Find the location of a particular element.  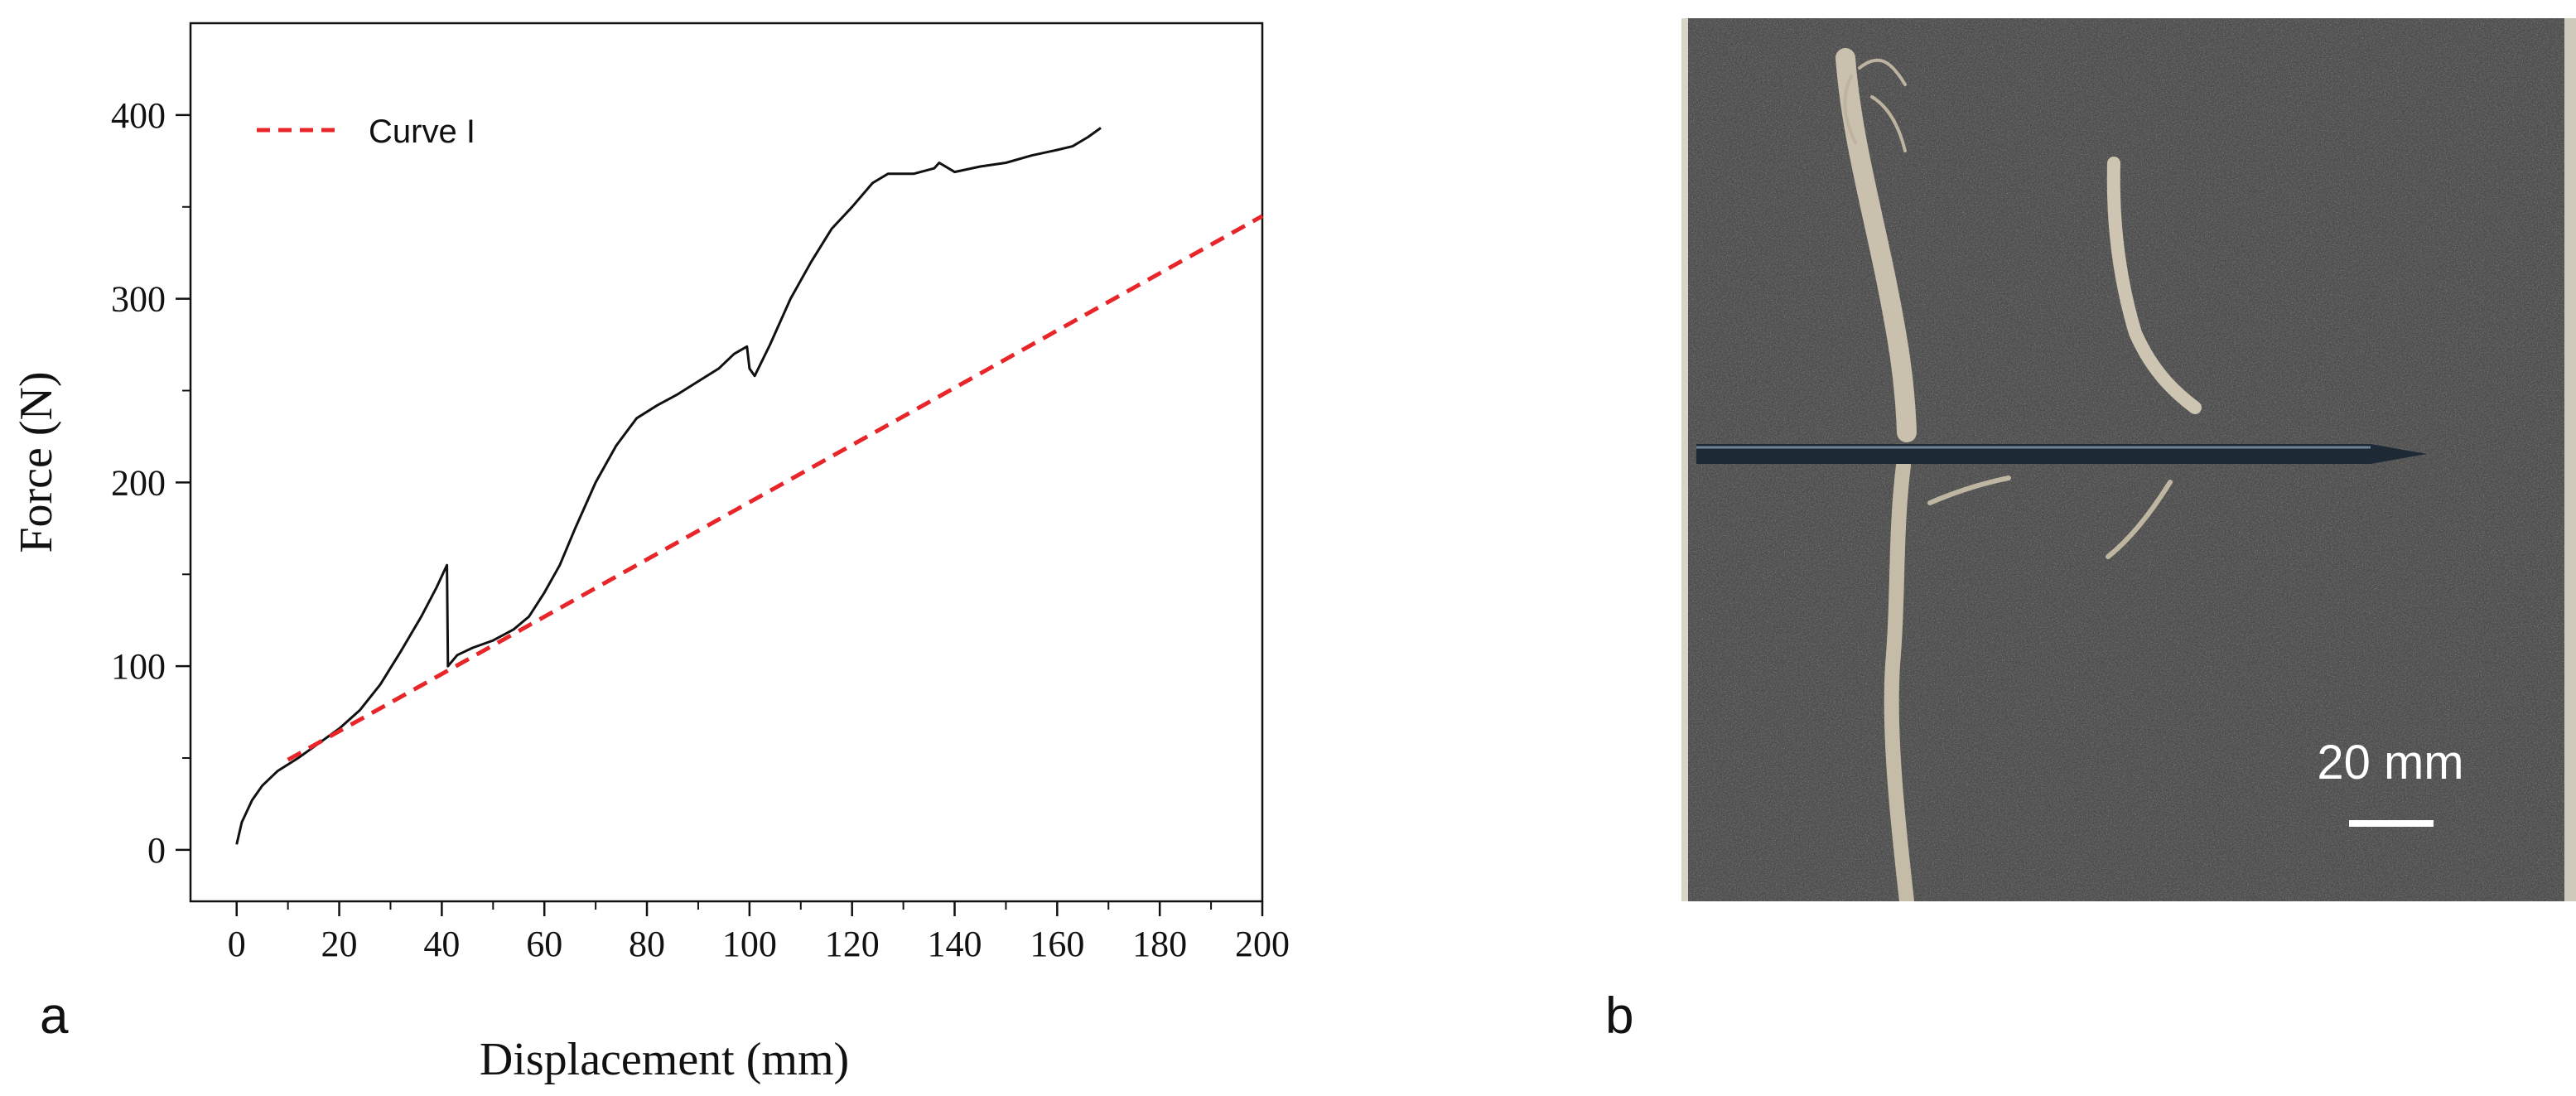

tray-edge-right is located at coordinates (2570, 459).